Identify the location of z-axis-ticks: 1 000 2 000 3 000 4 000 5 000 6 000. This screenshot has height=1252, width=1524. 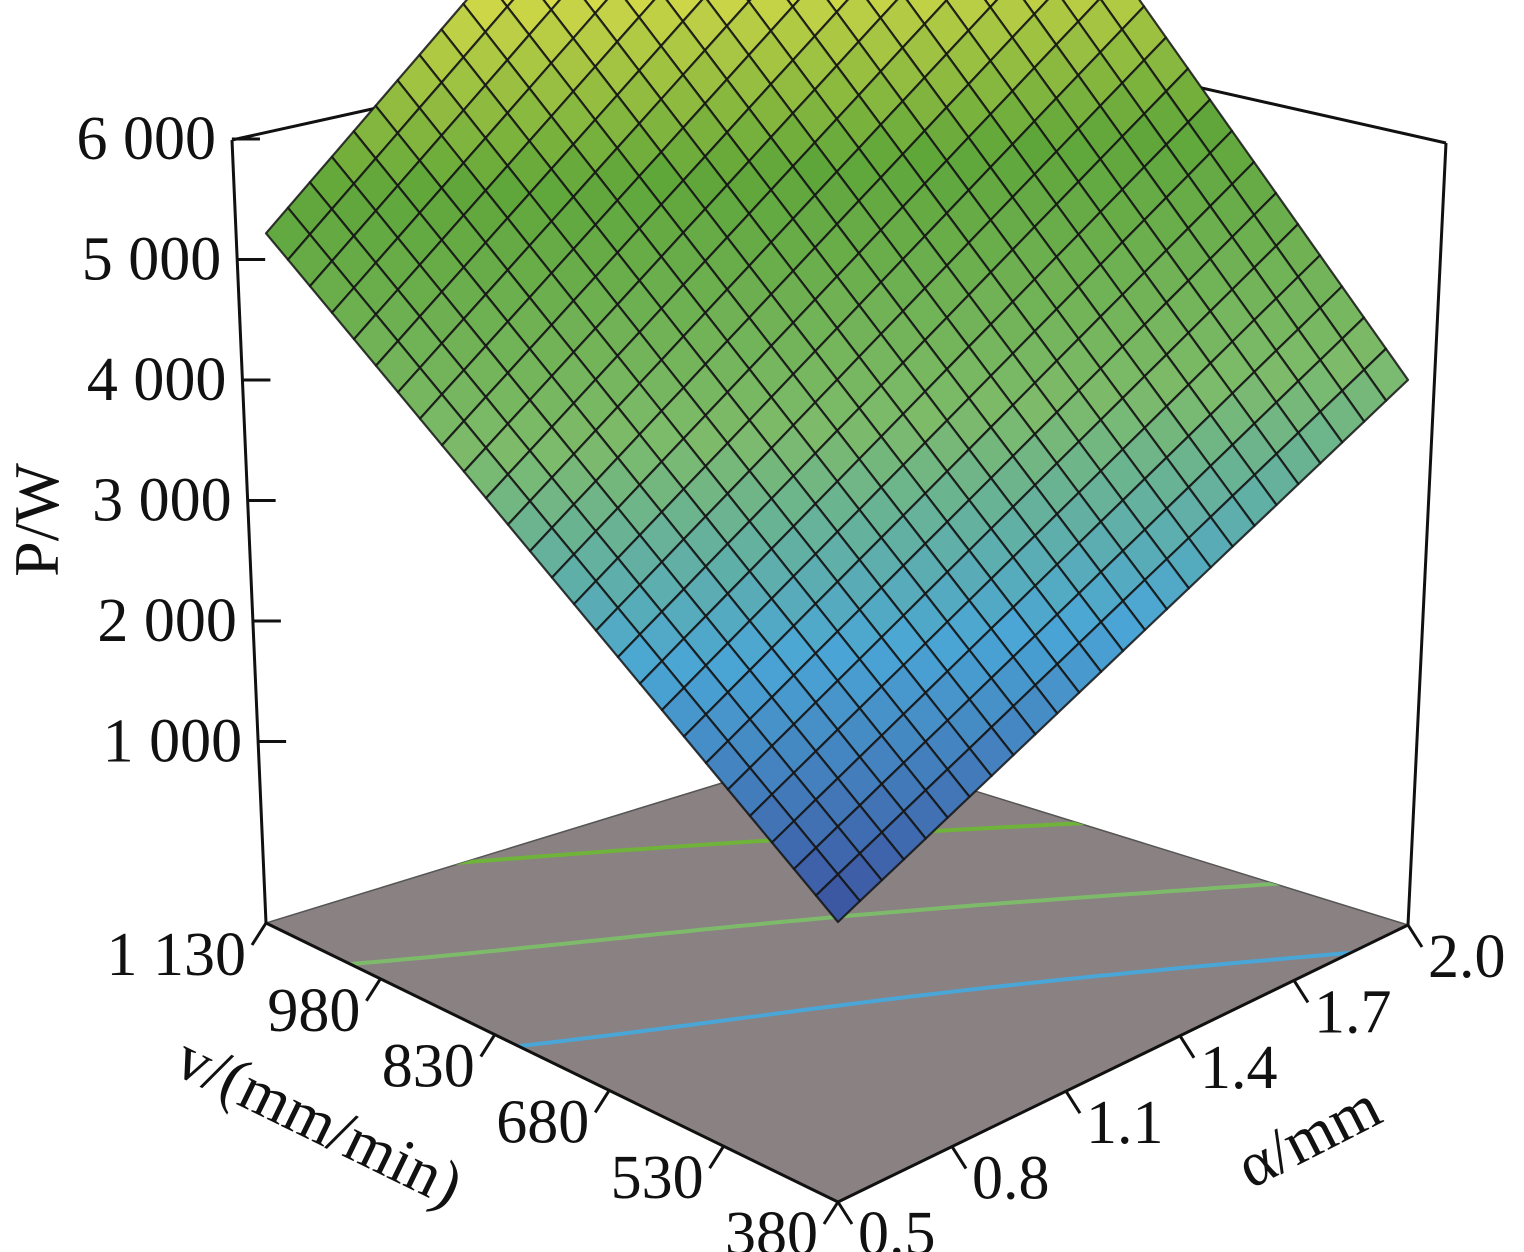
(181, 440).